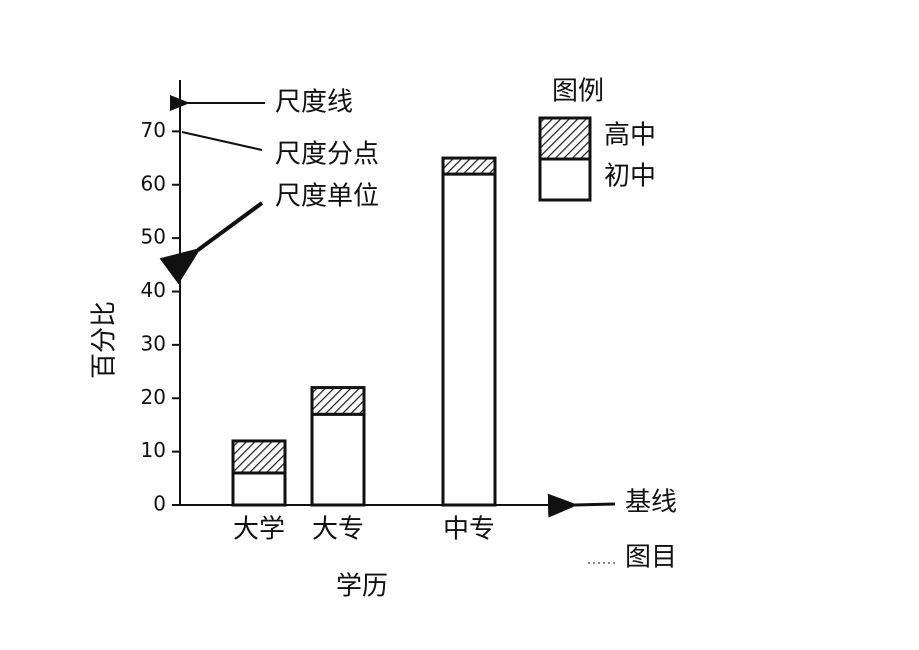 This screenshot has width=919, height=650. Describe the element at coordinates (222, 141) in the screenshot. I see `annotation-line` at that location.